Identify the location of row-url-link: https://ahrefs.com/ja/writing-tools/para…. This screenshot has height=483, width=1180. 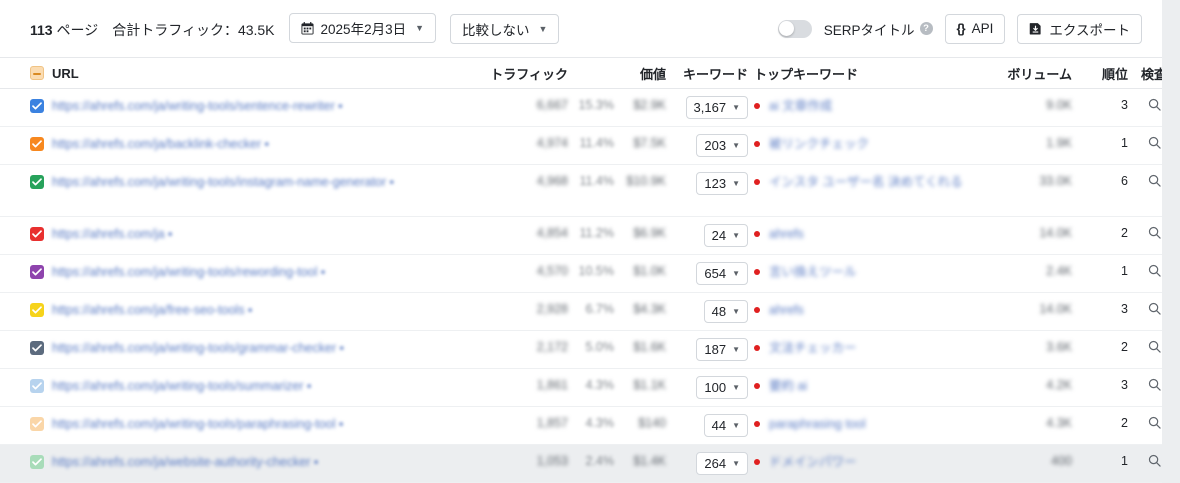
(194, 424).